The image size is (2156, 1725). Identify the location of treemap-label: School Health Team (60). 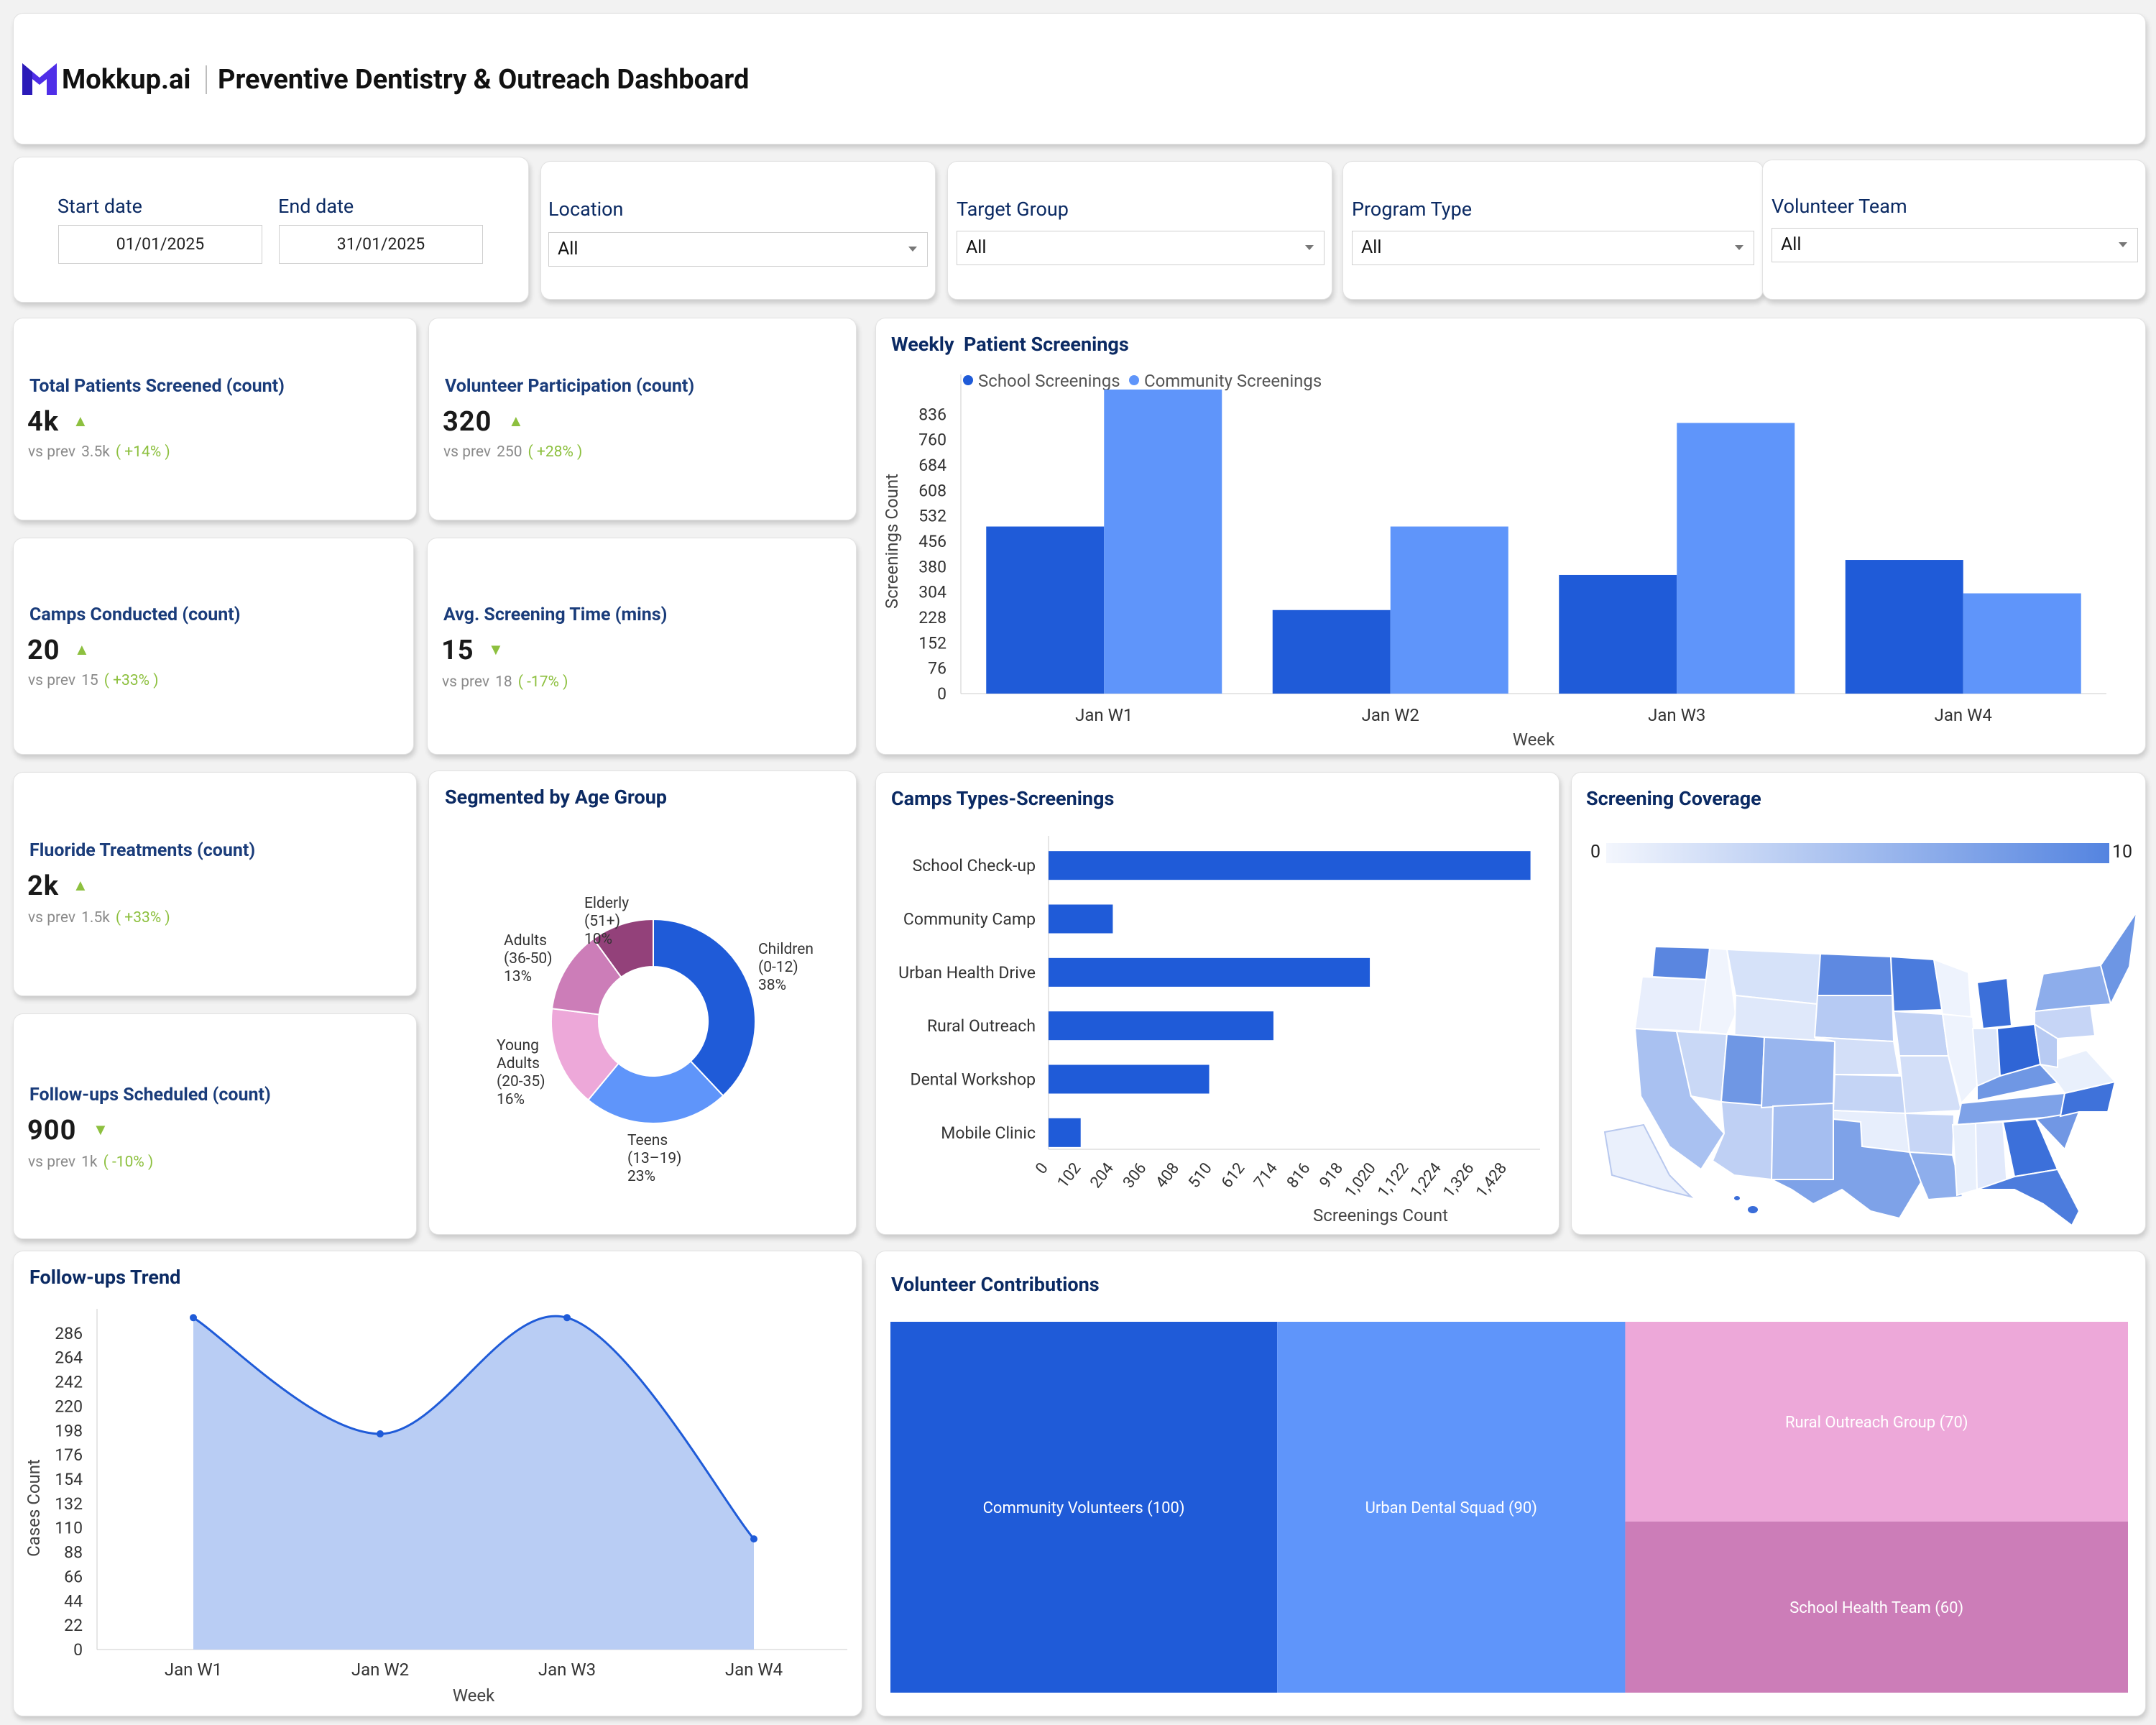
(1876, 1608).